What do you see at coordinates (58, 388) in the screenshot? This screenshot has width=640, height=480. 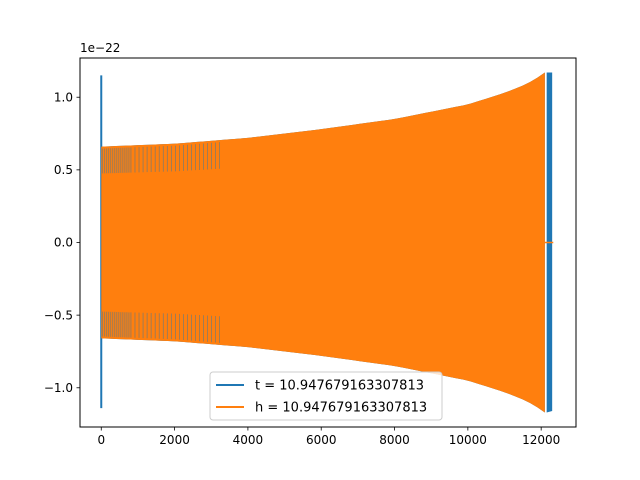 I see `y-tick-label: −1.0` at bounding box center [58, 388].